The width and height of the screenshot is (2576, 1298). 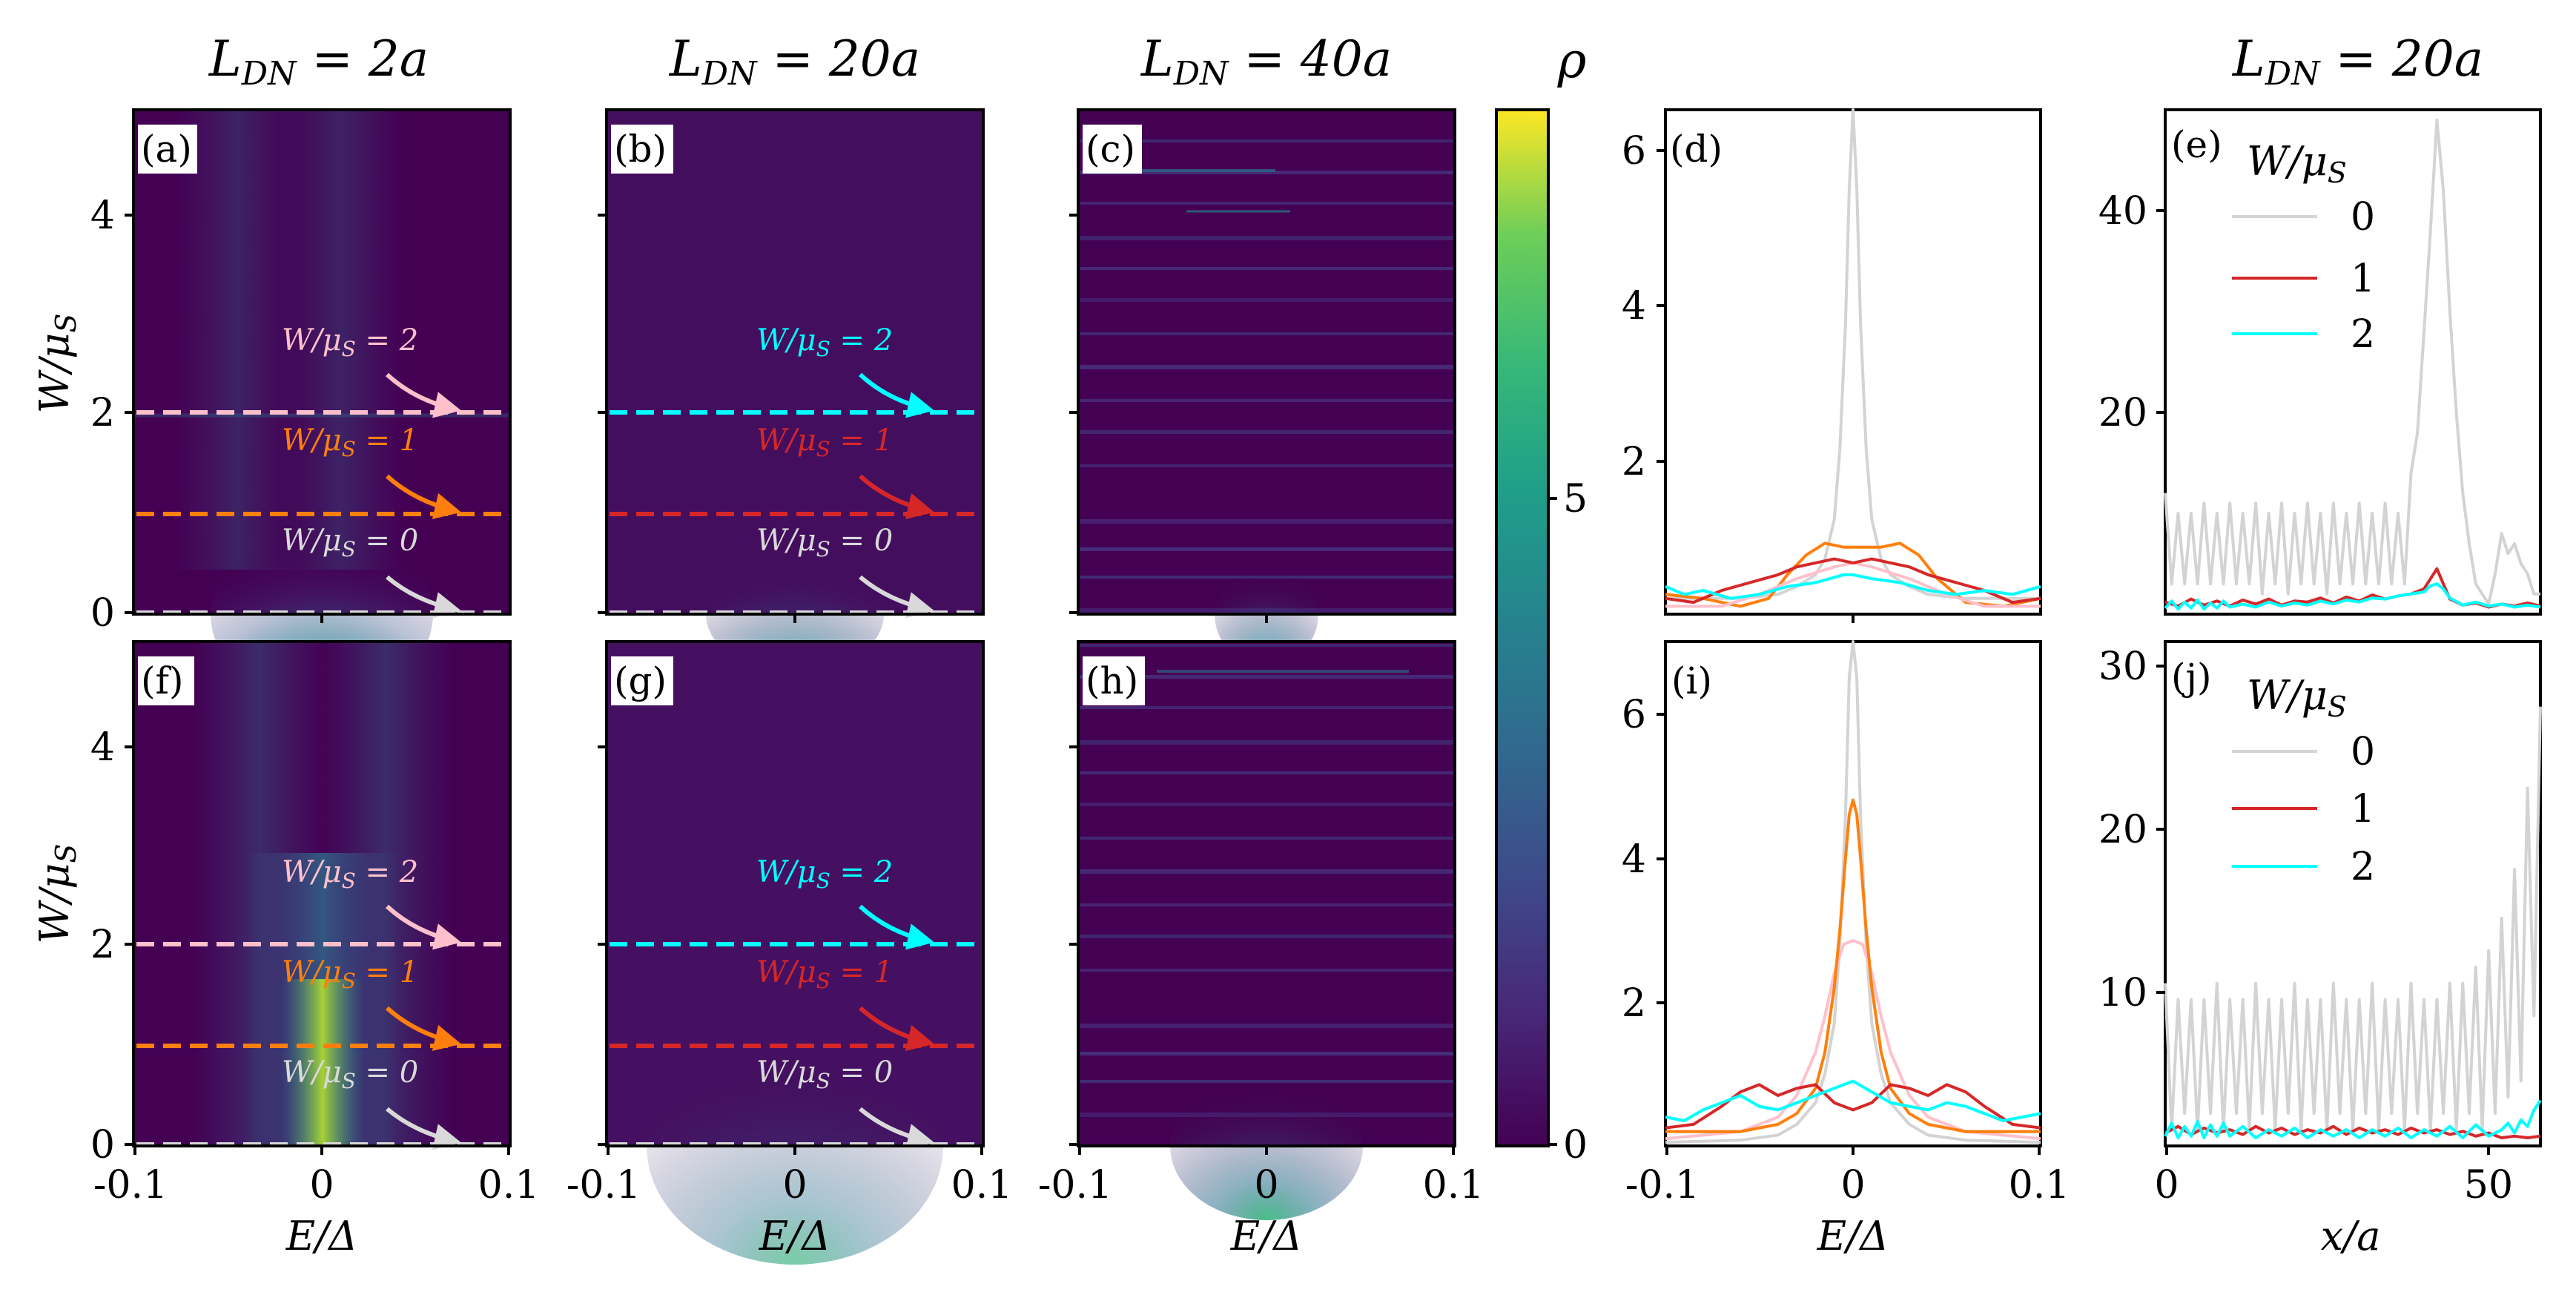 I want to click on panel-label-j: (j), so click(x=2191, y=677).